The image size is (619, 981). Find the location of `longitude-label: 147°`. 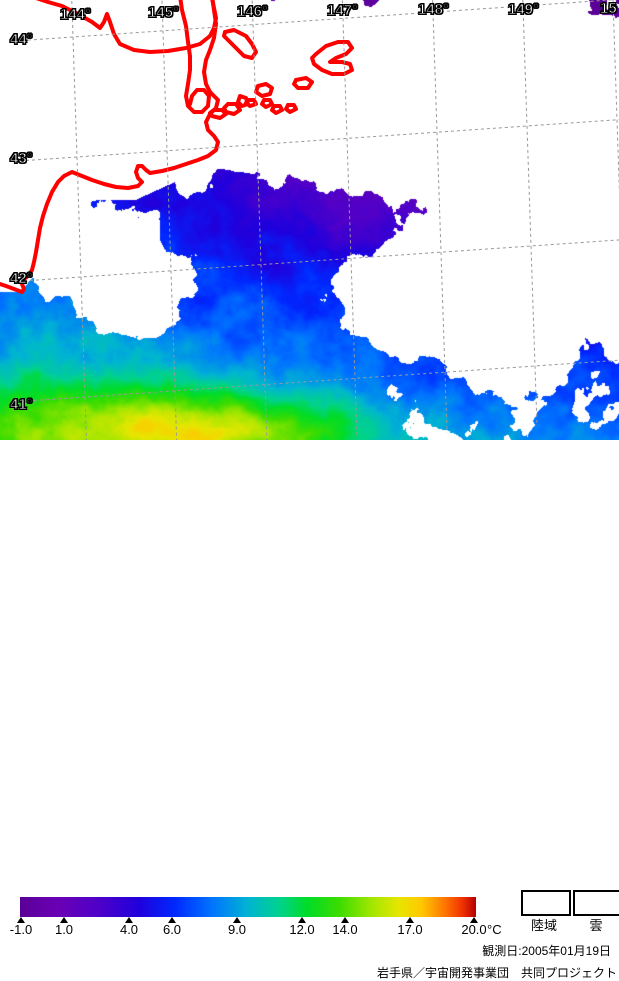

longitude-label: 147° is located at coordinates (342, 11).